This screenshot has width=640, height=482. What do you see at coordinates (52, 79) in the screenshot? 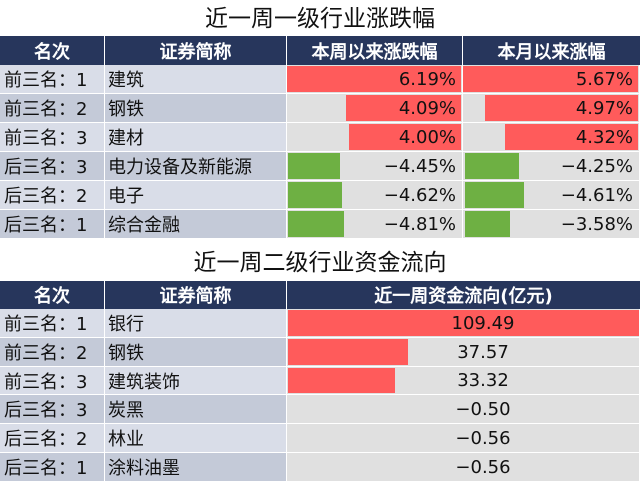
I see `table1-row-rank: 前三名：1` at bounding box center [52, 79].